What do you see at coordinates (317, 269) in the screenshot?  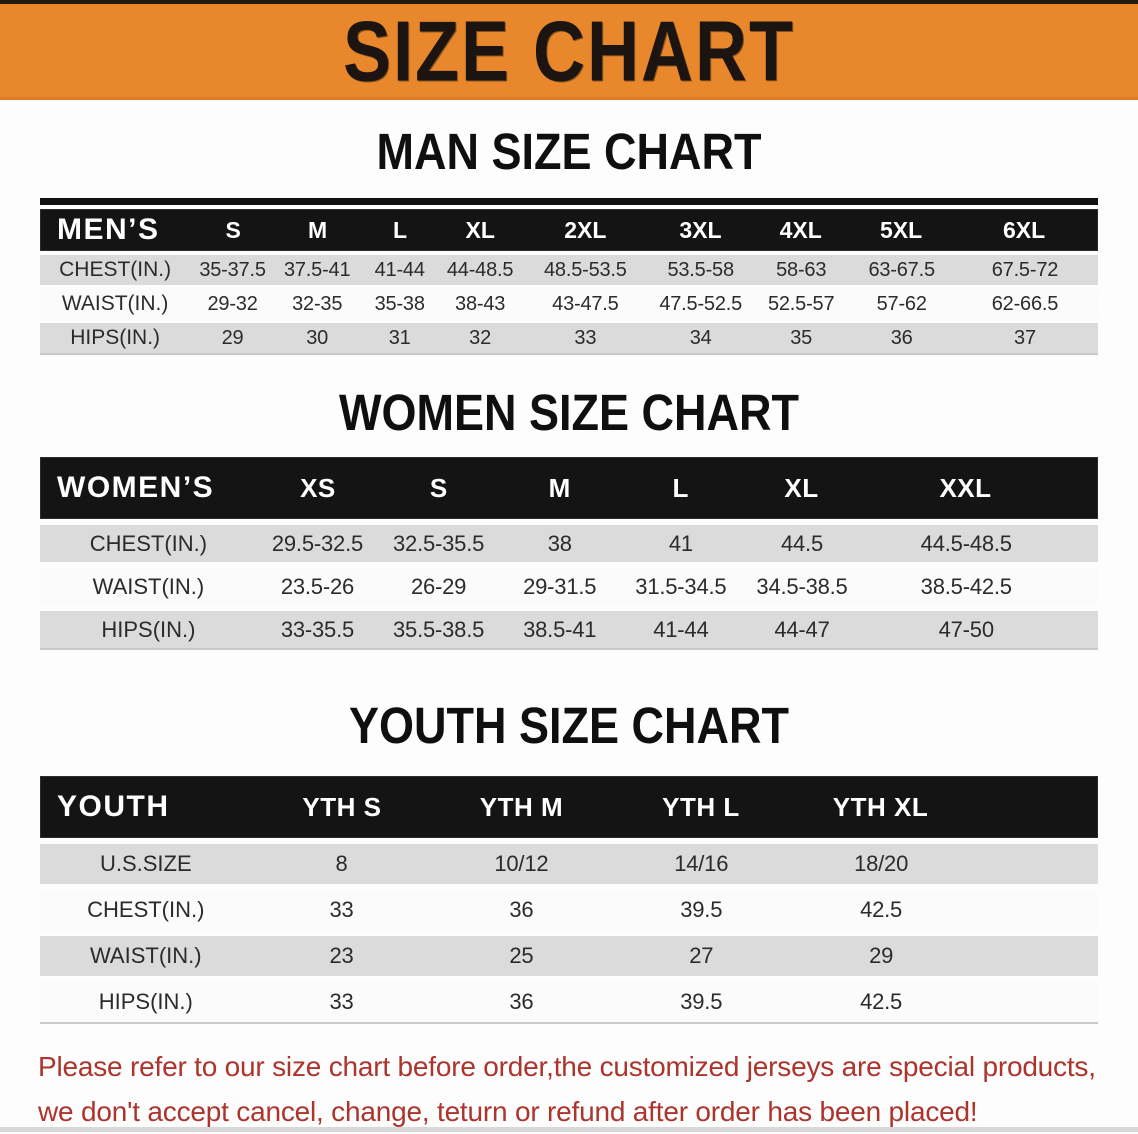 I see `size-cell: 37.5-41` at bounding box center [317, 269].